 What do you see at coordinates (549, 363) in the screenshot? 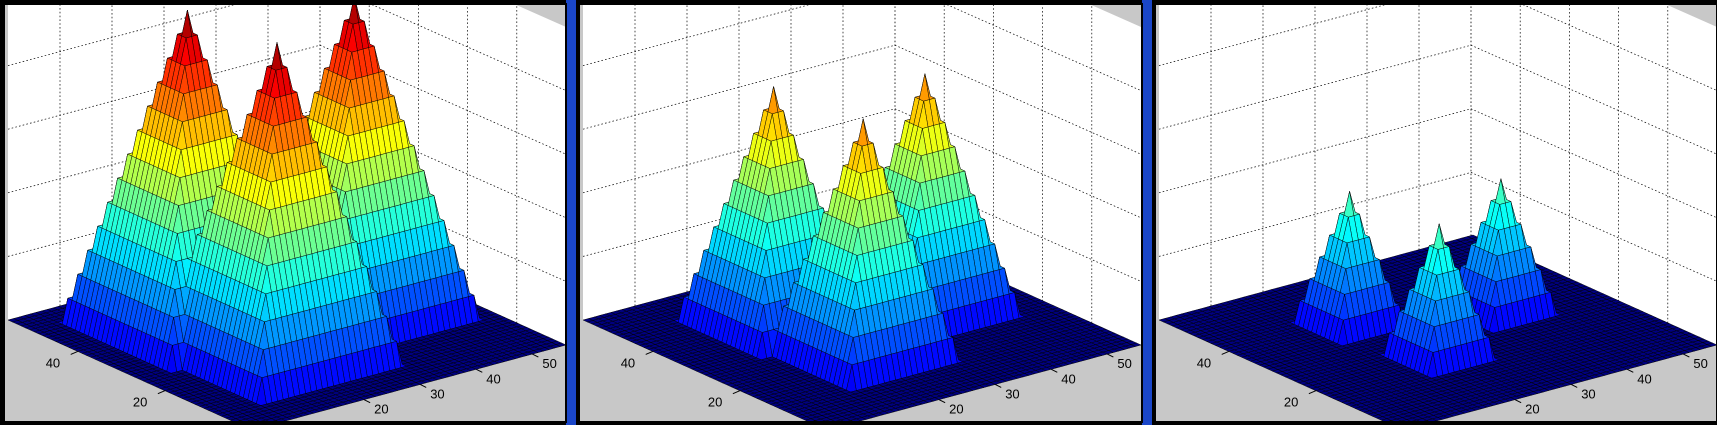
I see `x-tick-label: 50` at bounding box center [549, 363].